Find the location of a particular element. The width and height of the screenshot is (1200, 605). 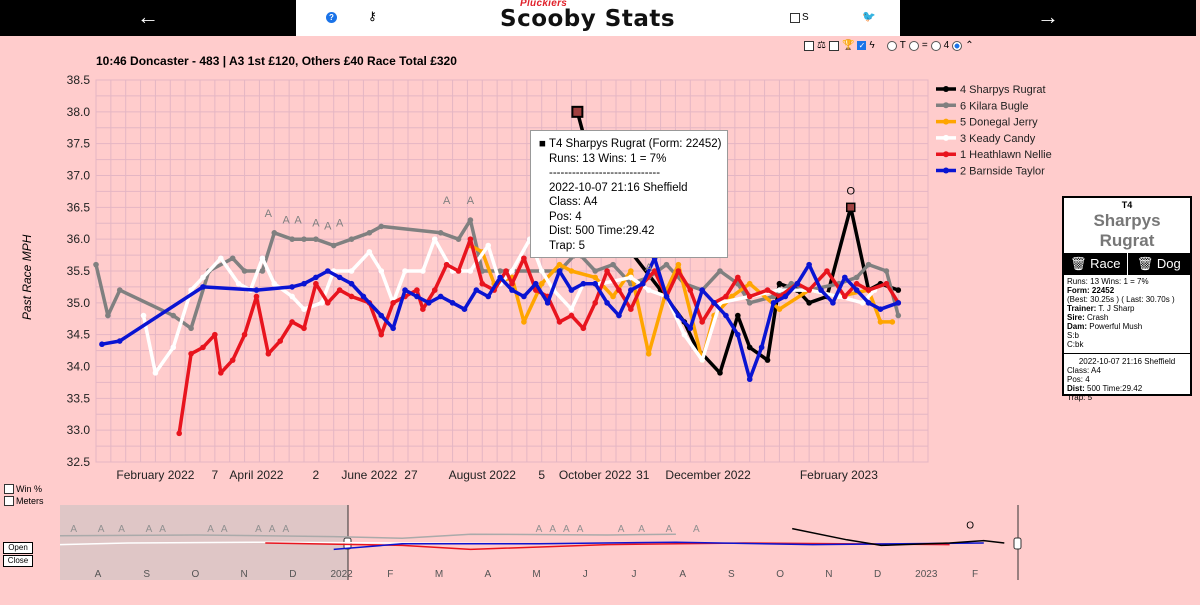

open-button: Open is located at coordinates (18, 548).